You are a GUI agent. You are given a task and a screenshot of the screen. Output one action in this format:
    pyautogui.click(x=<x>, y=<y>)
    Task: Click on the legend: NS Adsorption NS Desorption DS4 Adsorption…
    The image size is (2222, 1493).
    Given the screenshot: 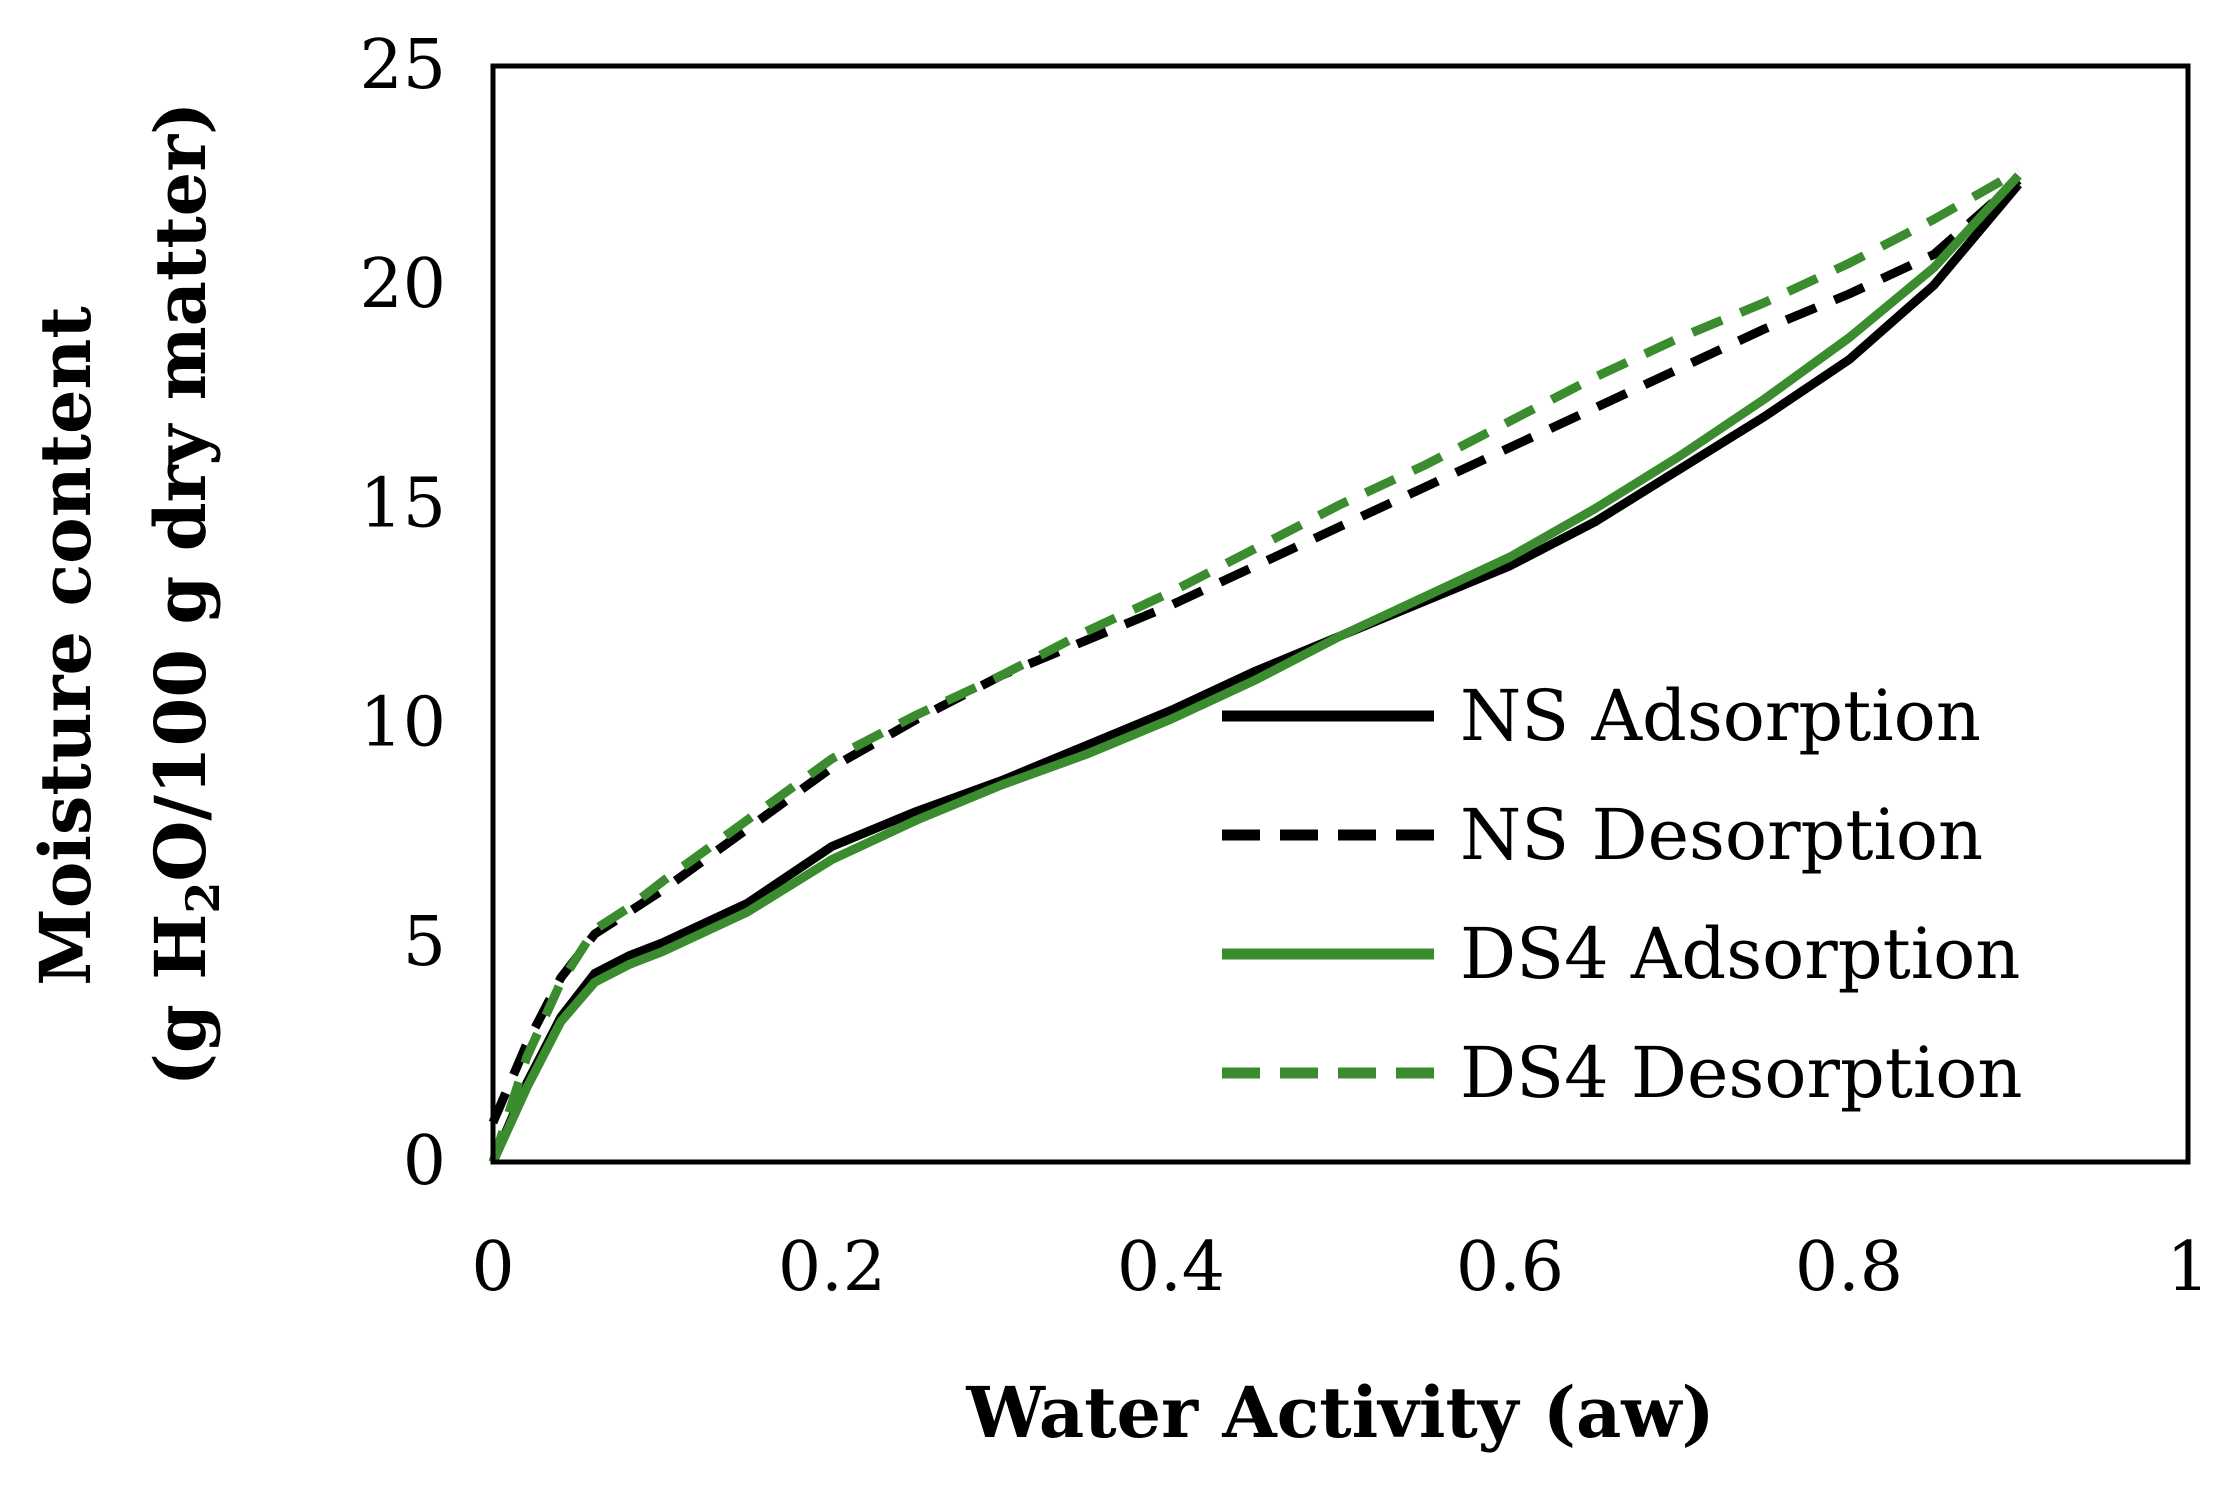 What is the action you would take?
    pyautogui.click(x=1622, y=894)
    